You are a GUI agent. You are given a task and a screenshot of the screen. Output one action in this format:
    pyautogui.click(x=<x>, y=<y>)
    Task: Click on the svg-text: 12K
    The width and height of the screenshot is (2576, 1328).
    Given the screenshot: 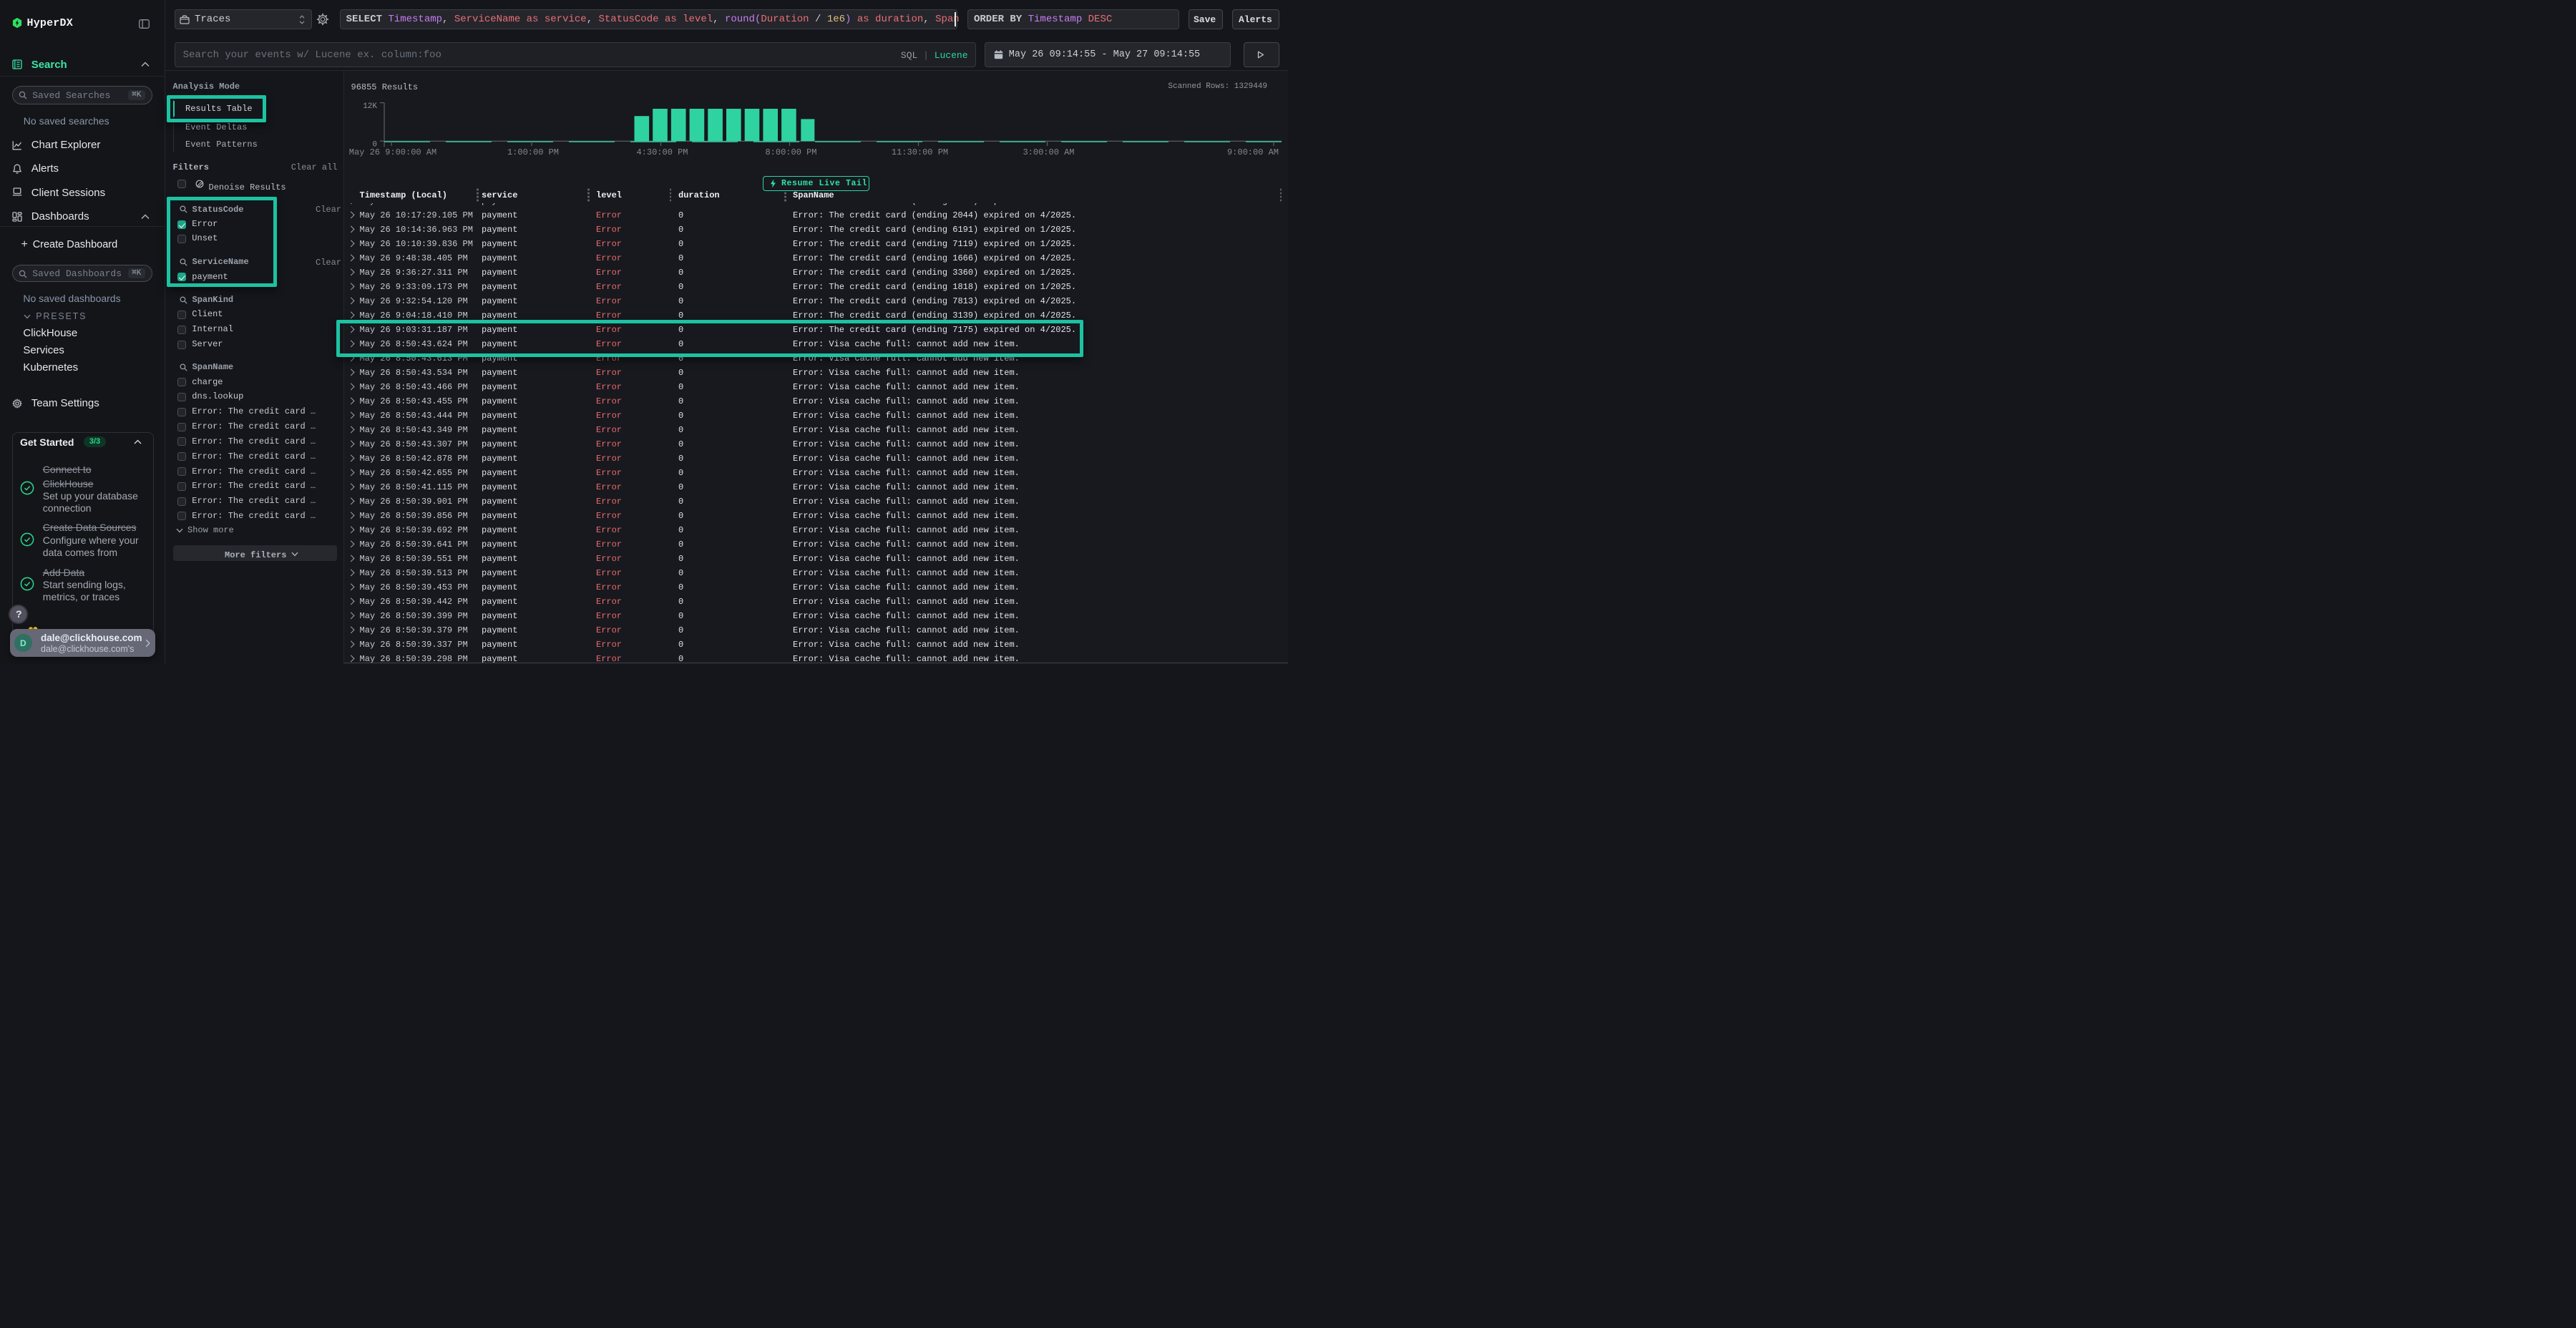 What is the action you would take?
    pyautogui.click(x=370, y=107)
    